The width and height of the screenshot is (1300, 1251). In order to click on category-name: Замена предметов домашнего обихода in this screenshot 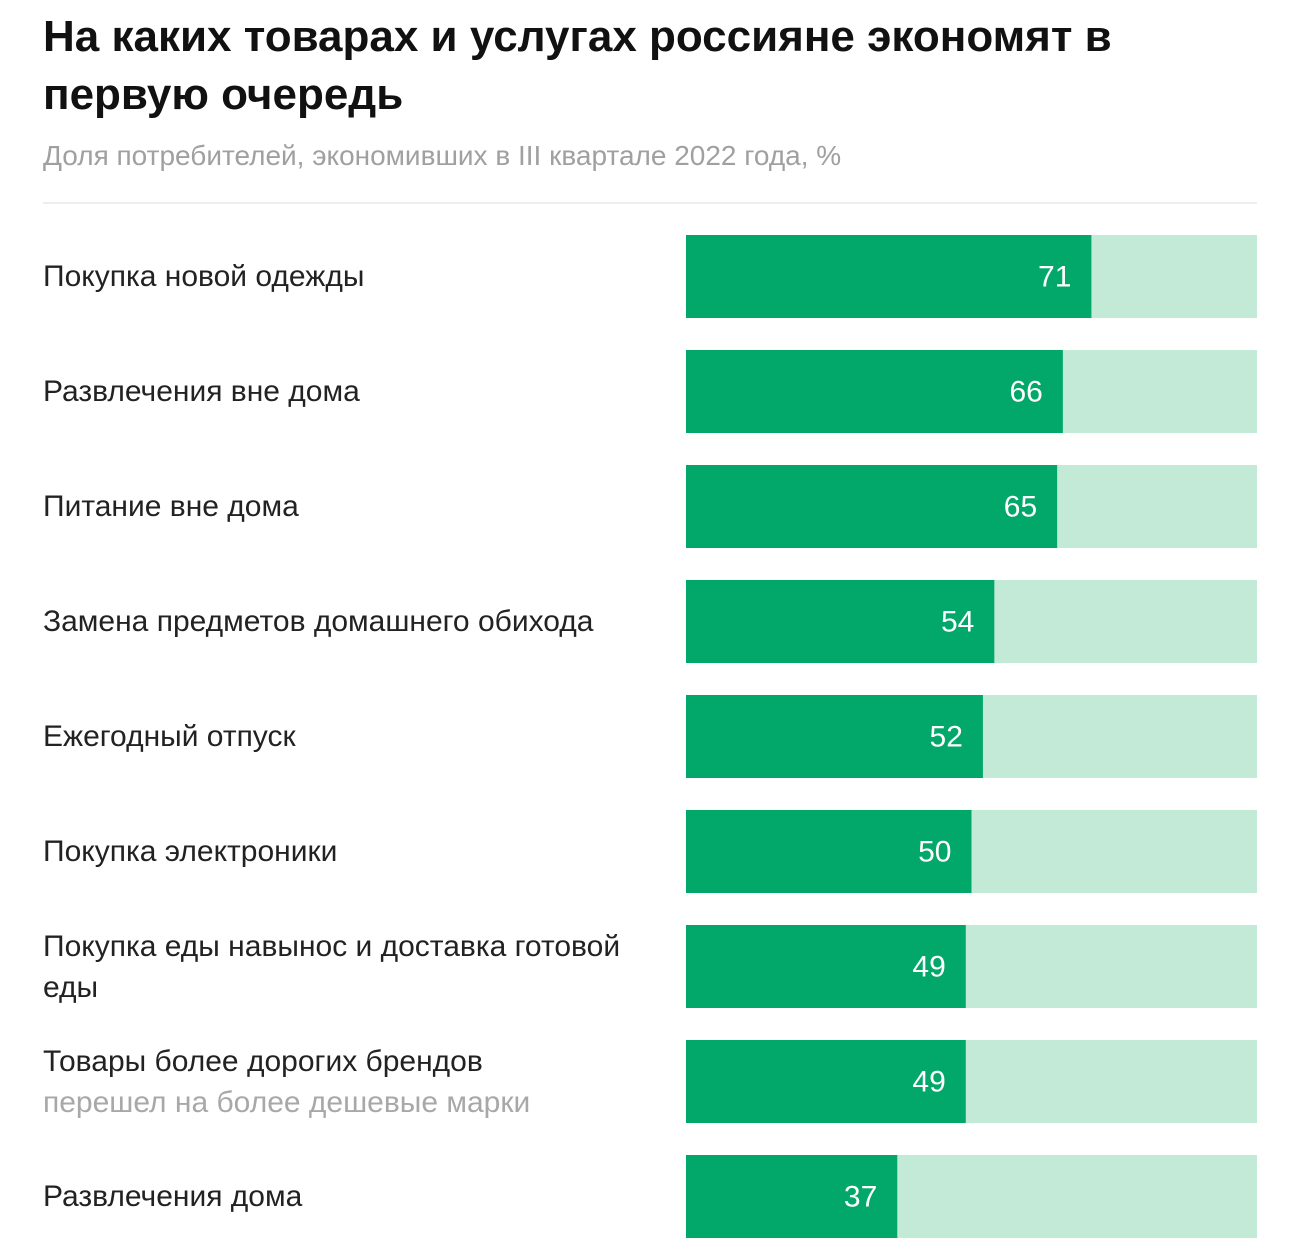, I will do `click(318, 621)`.